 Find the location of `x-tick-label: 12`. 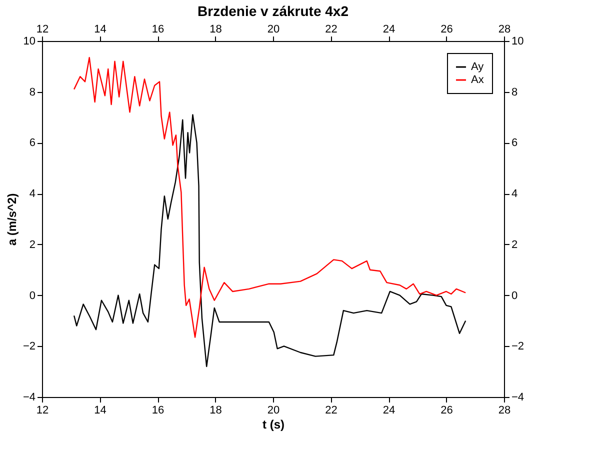

x-tick-label: 12 is located at coordinates (42, 30).